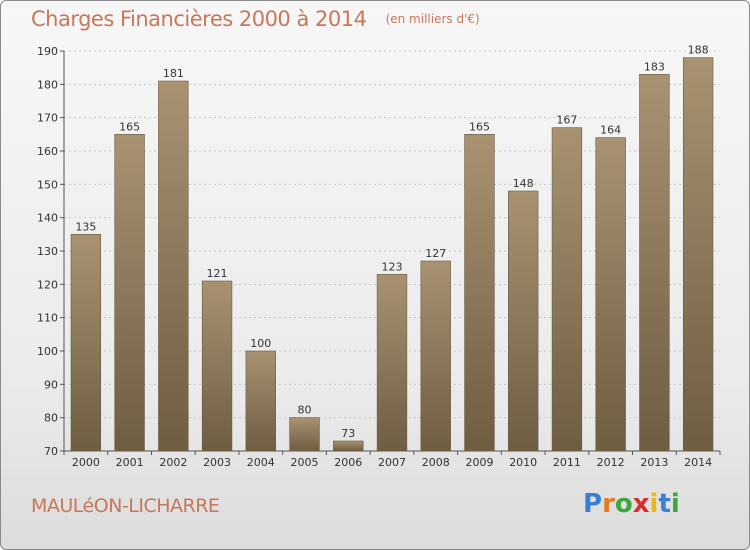 This screenshot has height=550, width=750. I want to click on commune-name: MAULéON-LICHARRE, so click(125, 506).